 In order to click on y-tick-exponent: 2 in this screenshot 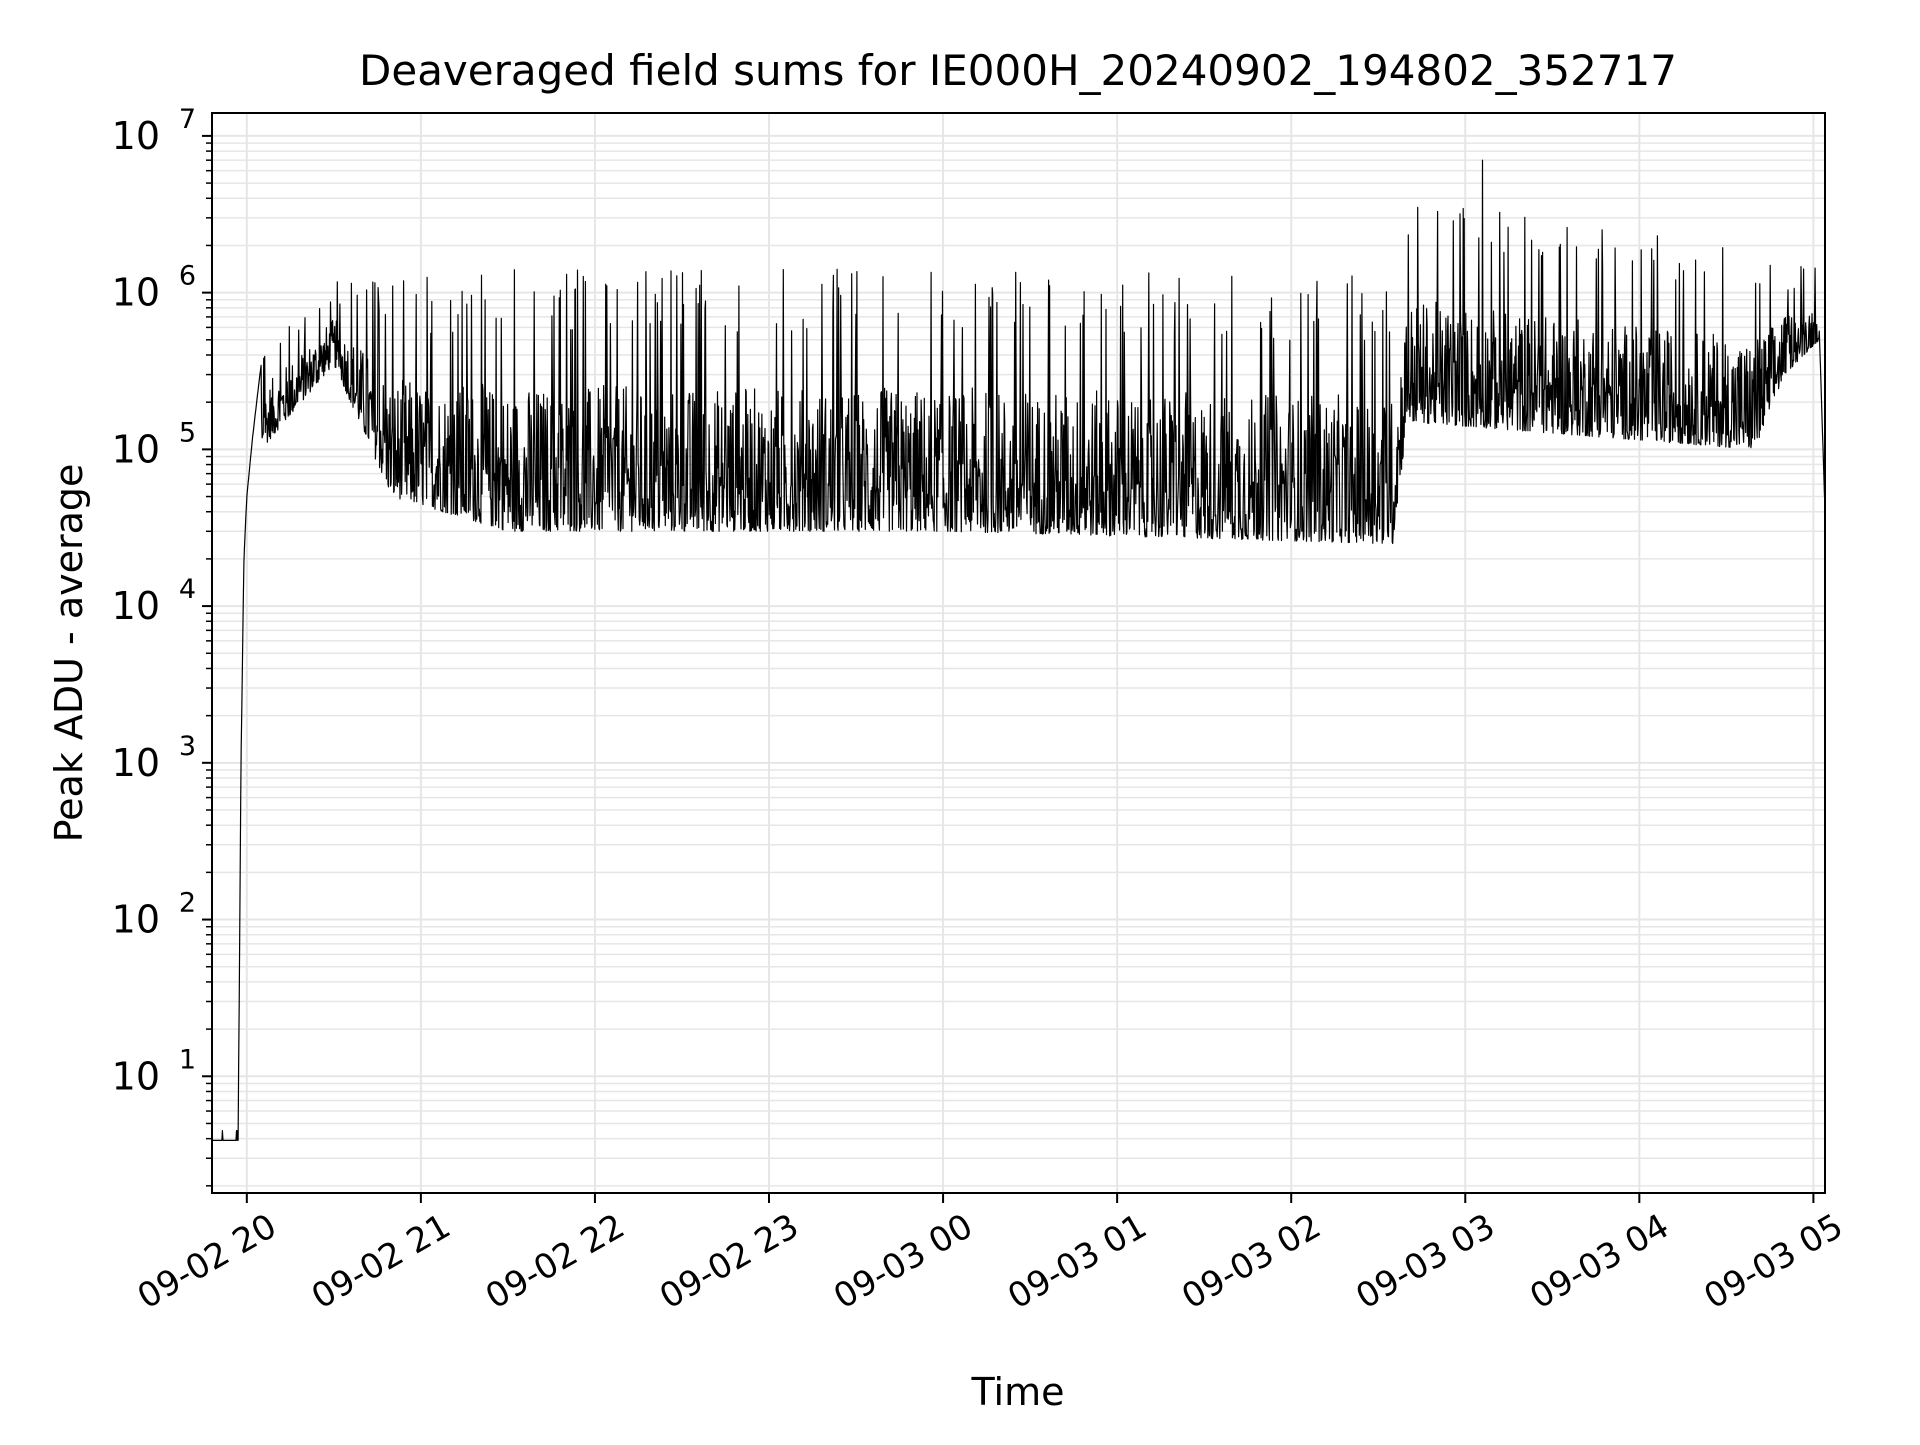, I will do `click(187, 903)`.